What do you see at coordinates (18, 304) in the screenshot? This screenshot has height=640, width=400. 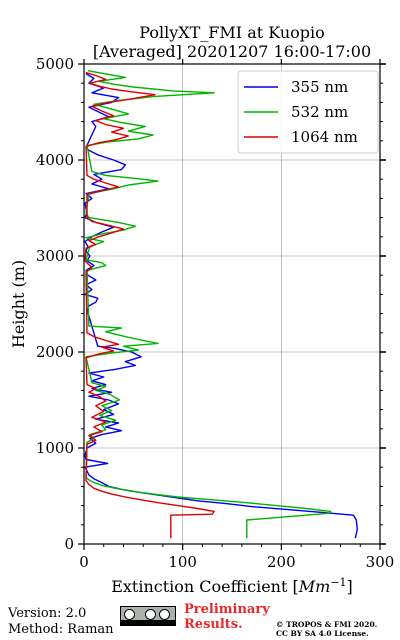 I see `y-axis-label: Height (m)` at bounding box center [18, 304].